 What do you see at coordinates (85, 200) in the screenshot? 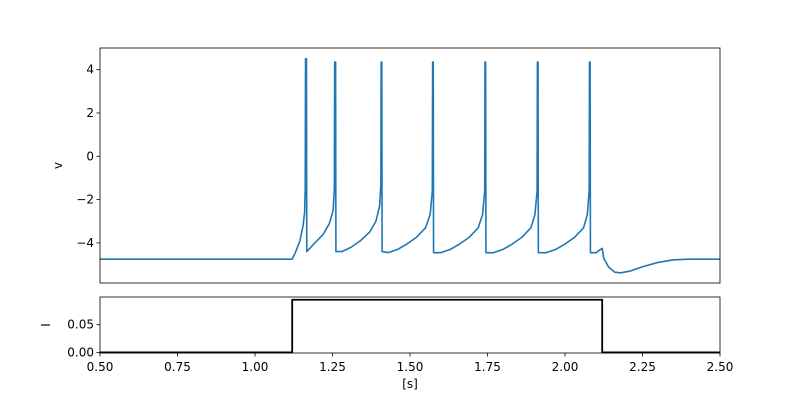
I see `y-tick-label: −2` at bounding box center [85, 200].